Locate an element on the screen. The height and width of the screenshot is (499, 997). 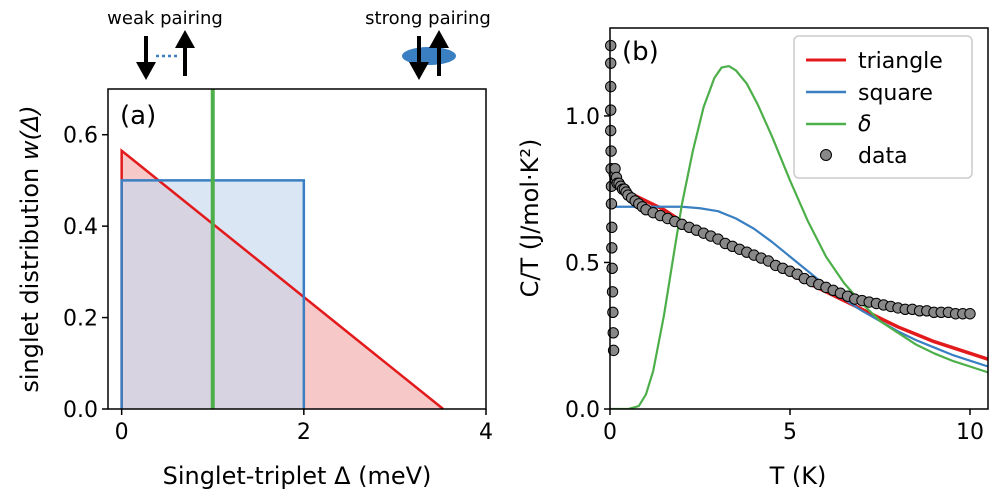
panel-b-ytick-label: 0.5 is located at coordinates (582, 263).